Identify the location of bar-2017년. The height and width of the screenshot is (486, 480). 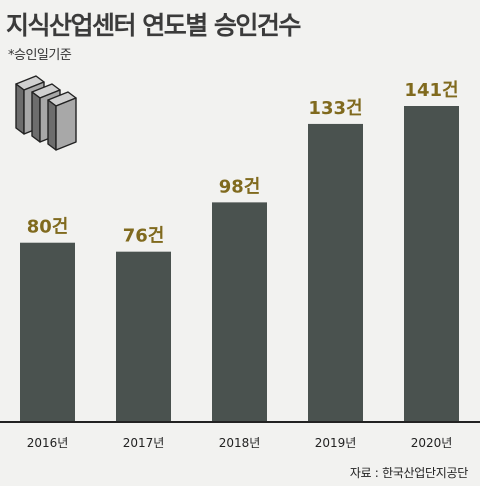
(143, 336).